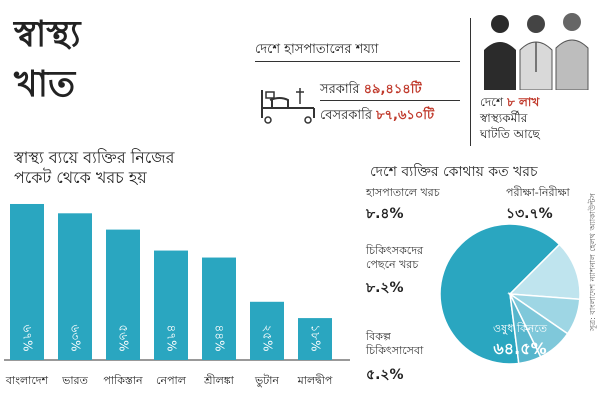 This screenshot has height=400, width=600. I want to click on hospital-bed-icon, so click(288, 107).